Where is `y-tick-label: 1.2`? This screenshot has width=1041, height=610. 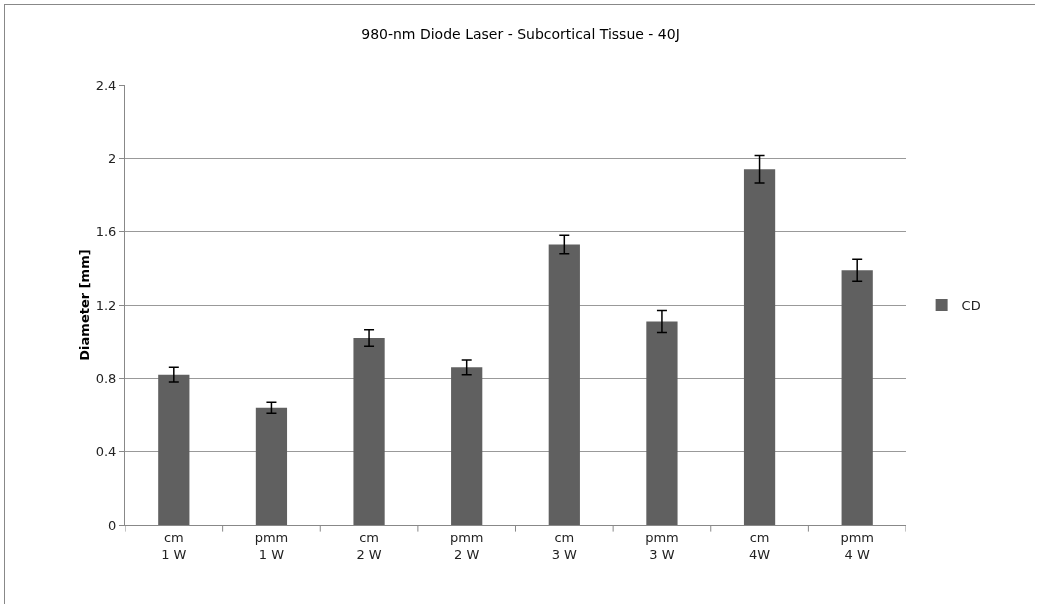
y-tick-label: 1.2 is located at coordinates (106, 305).